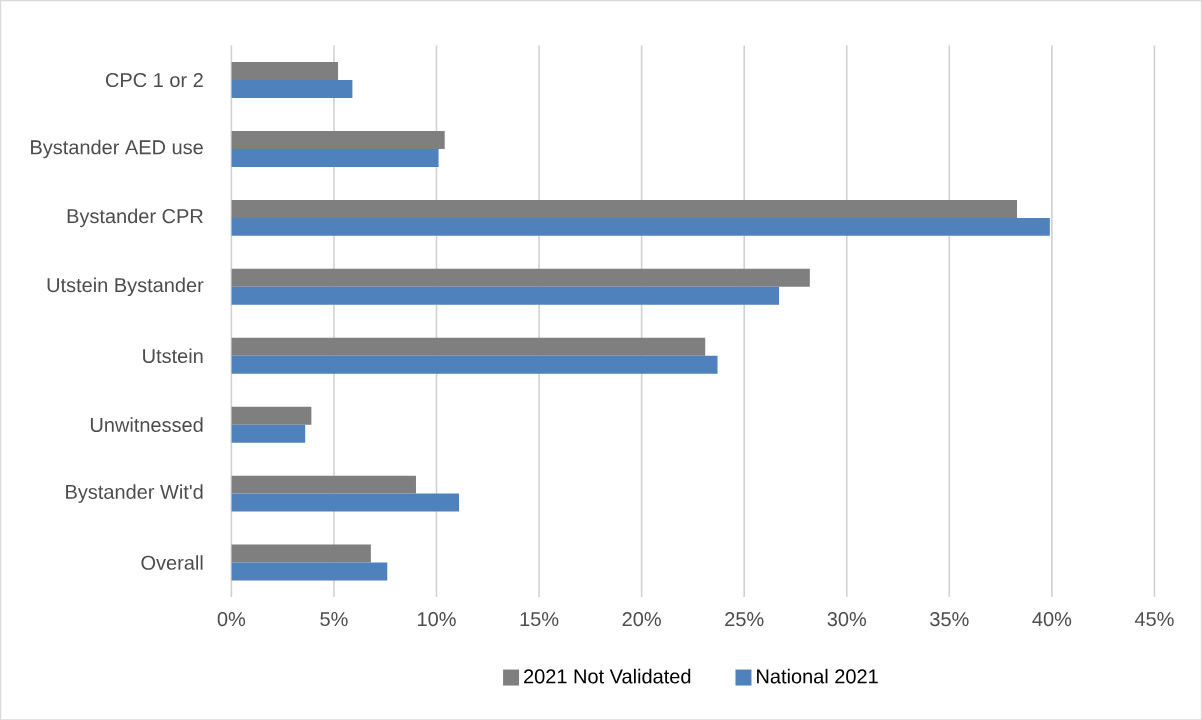 Image resolution: width=1202 pixels, height=720 pixels. I want to click on x-tick-label: 10%, so click(437, 618).